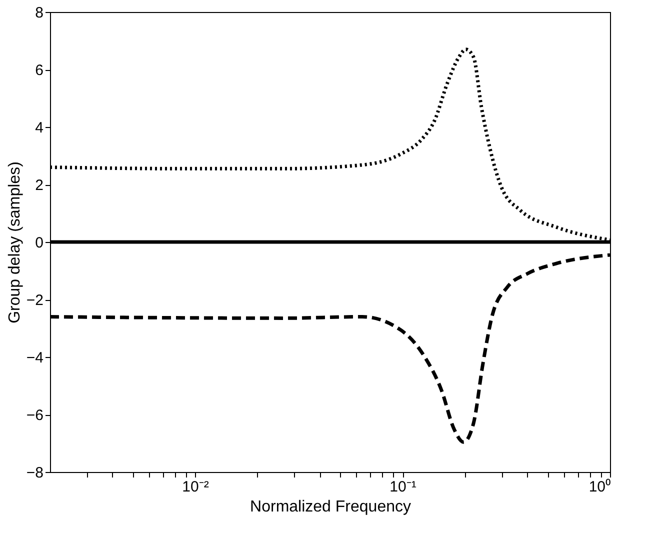  Describe the element at coordinates (35, 358) in the screenshot. I see `y-tick-label: −4` at that location.